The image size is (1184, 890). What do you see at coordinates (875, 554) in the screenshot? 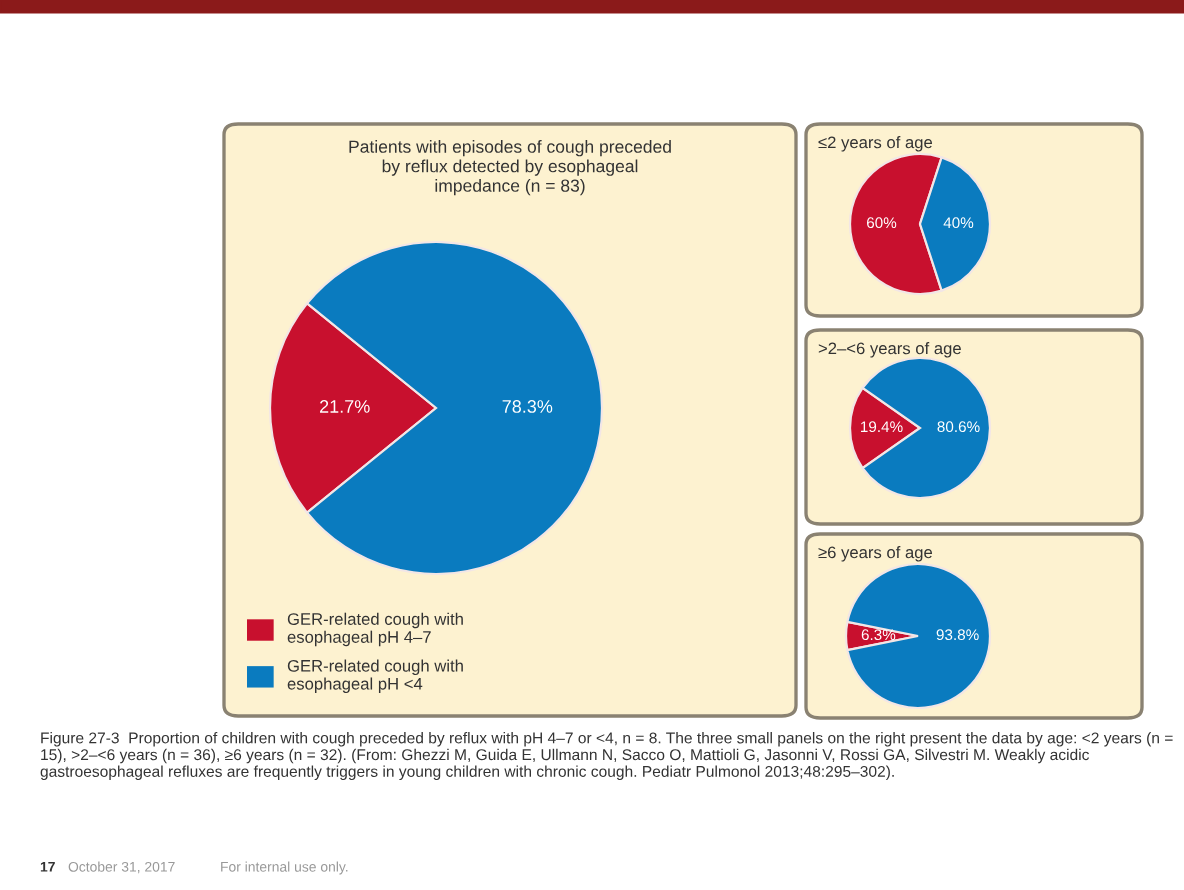
I see `chart-title: ≥6 years of age` at bounding box center [875, 554].